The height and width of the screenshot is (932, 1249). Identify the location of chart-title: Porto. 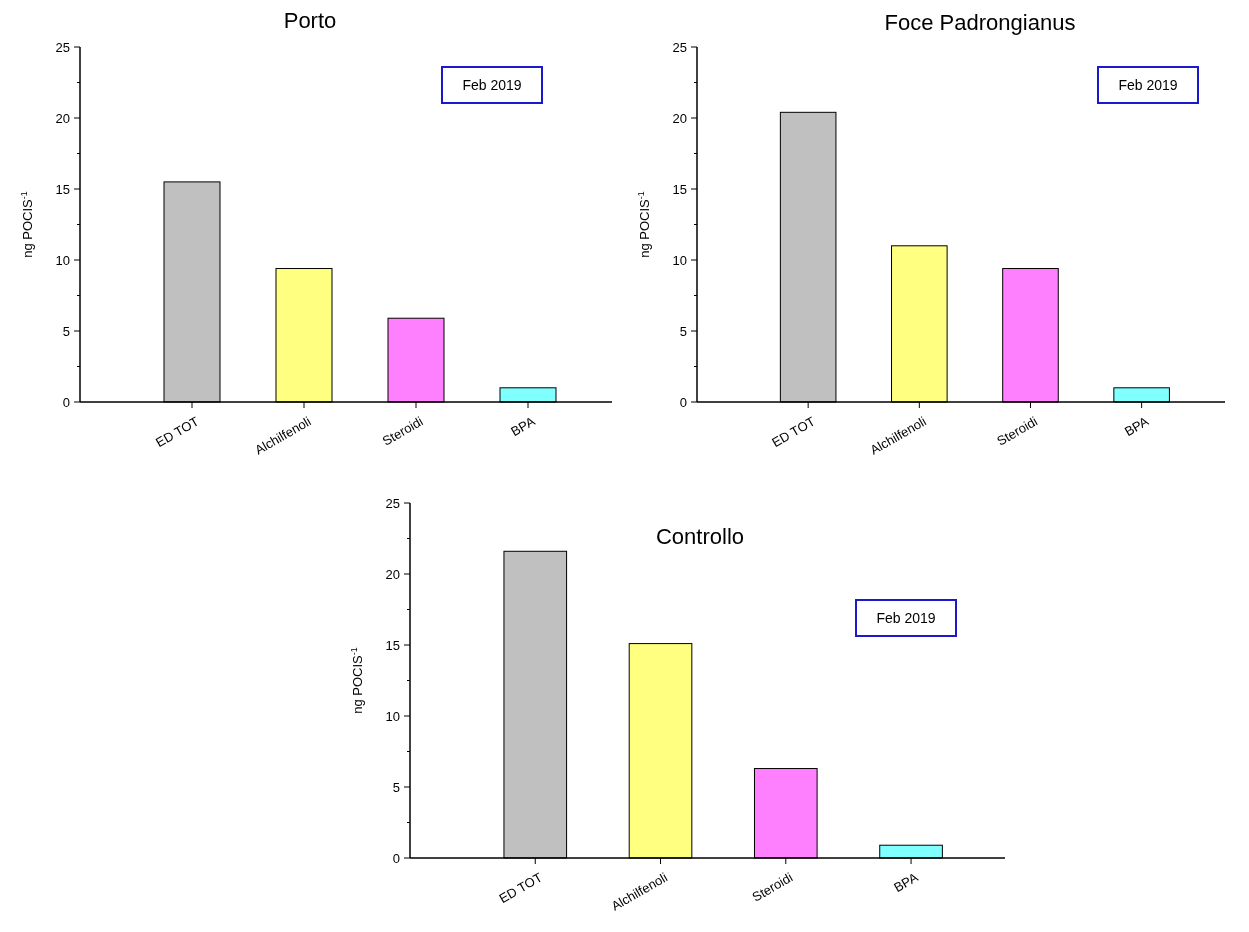
(310, 20).